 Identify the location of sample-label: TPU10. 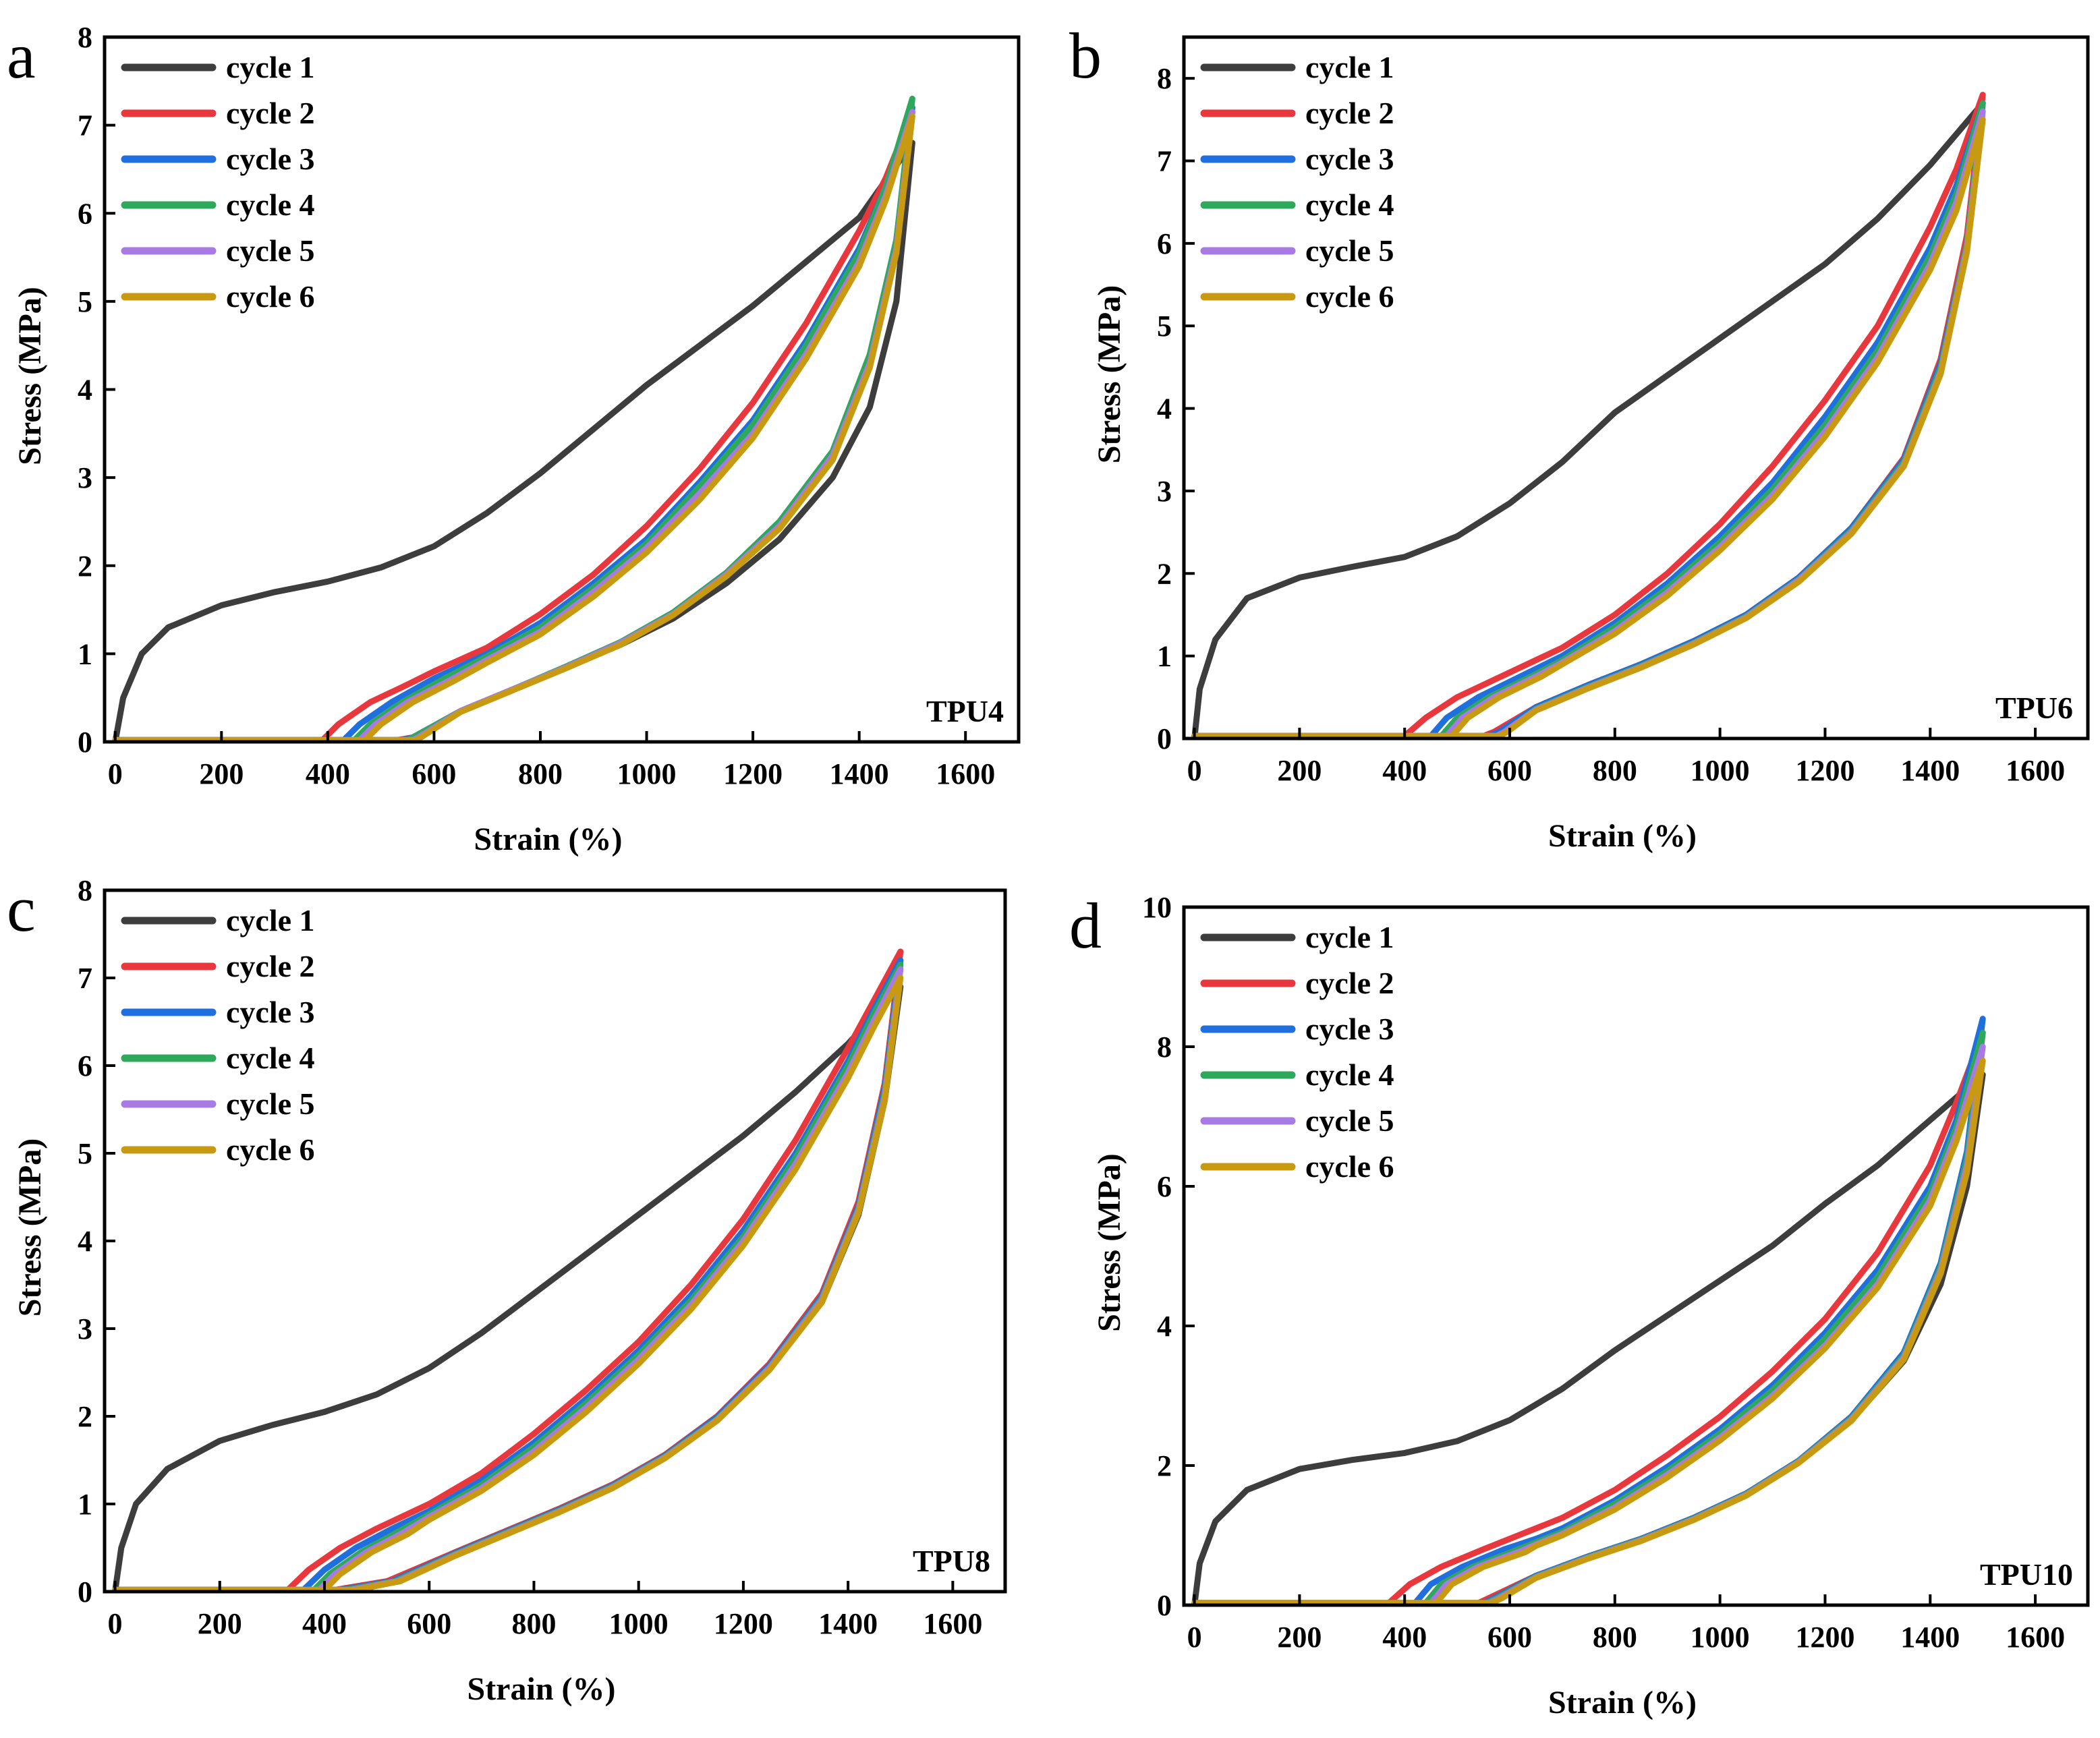
(2026, 1574).